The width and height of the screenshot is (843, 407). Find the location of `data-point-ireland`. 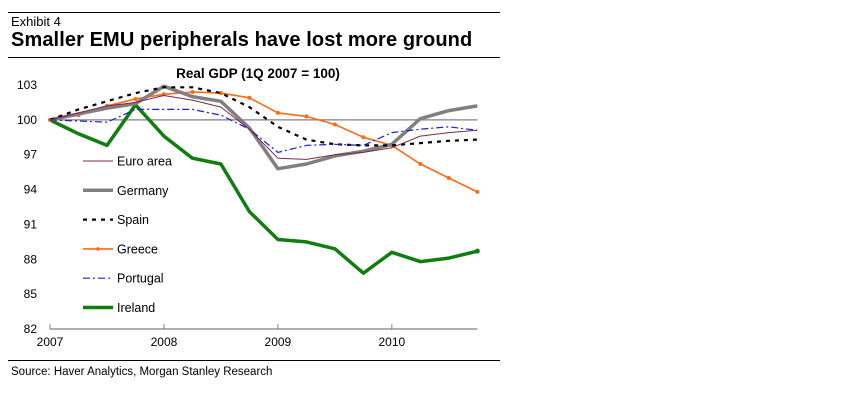

data-point-ireland is located at coordinates (477, 251).